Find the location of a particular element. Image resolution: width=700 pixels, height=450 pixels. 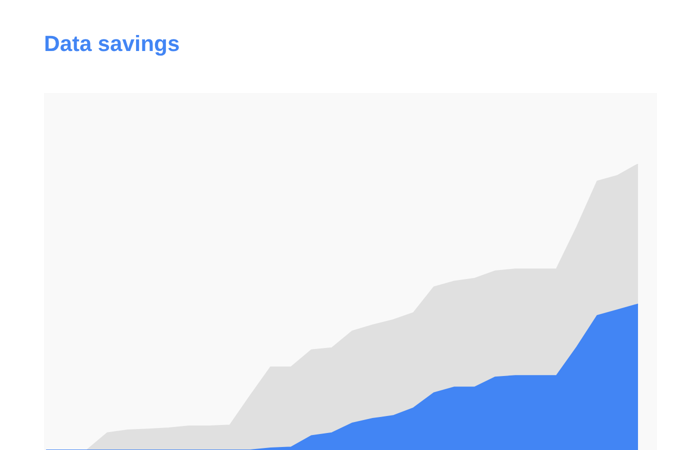

chart-title: Data savings is located at coordinates (112, 44).